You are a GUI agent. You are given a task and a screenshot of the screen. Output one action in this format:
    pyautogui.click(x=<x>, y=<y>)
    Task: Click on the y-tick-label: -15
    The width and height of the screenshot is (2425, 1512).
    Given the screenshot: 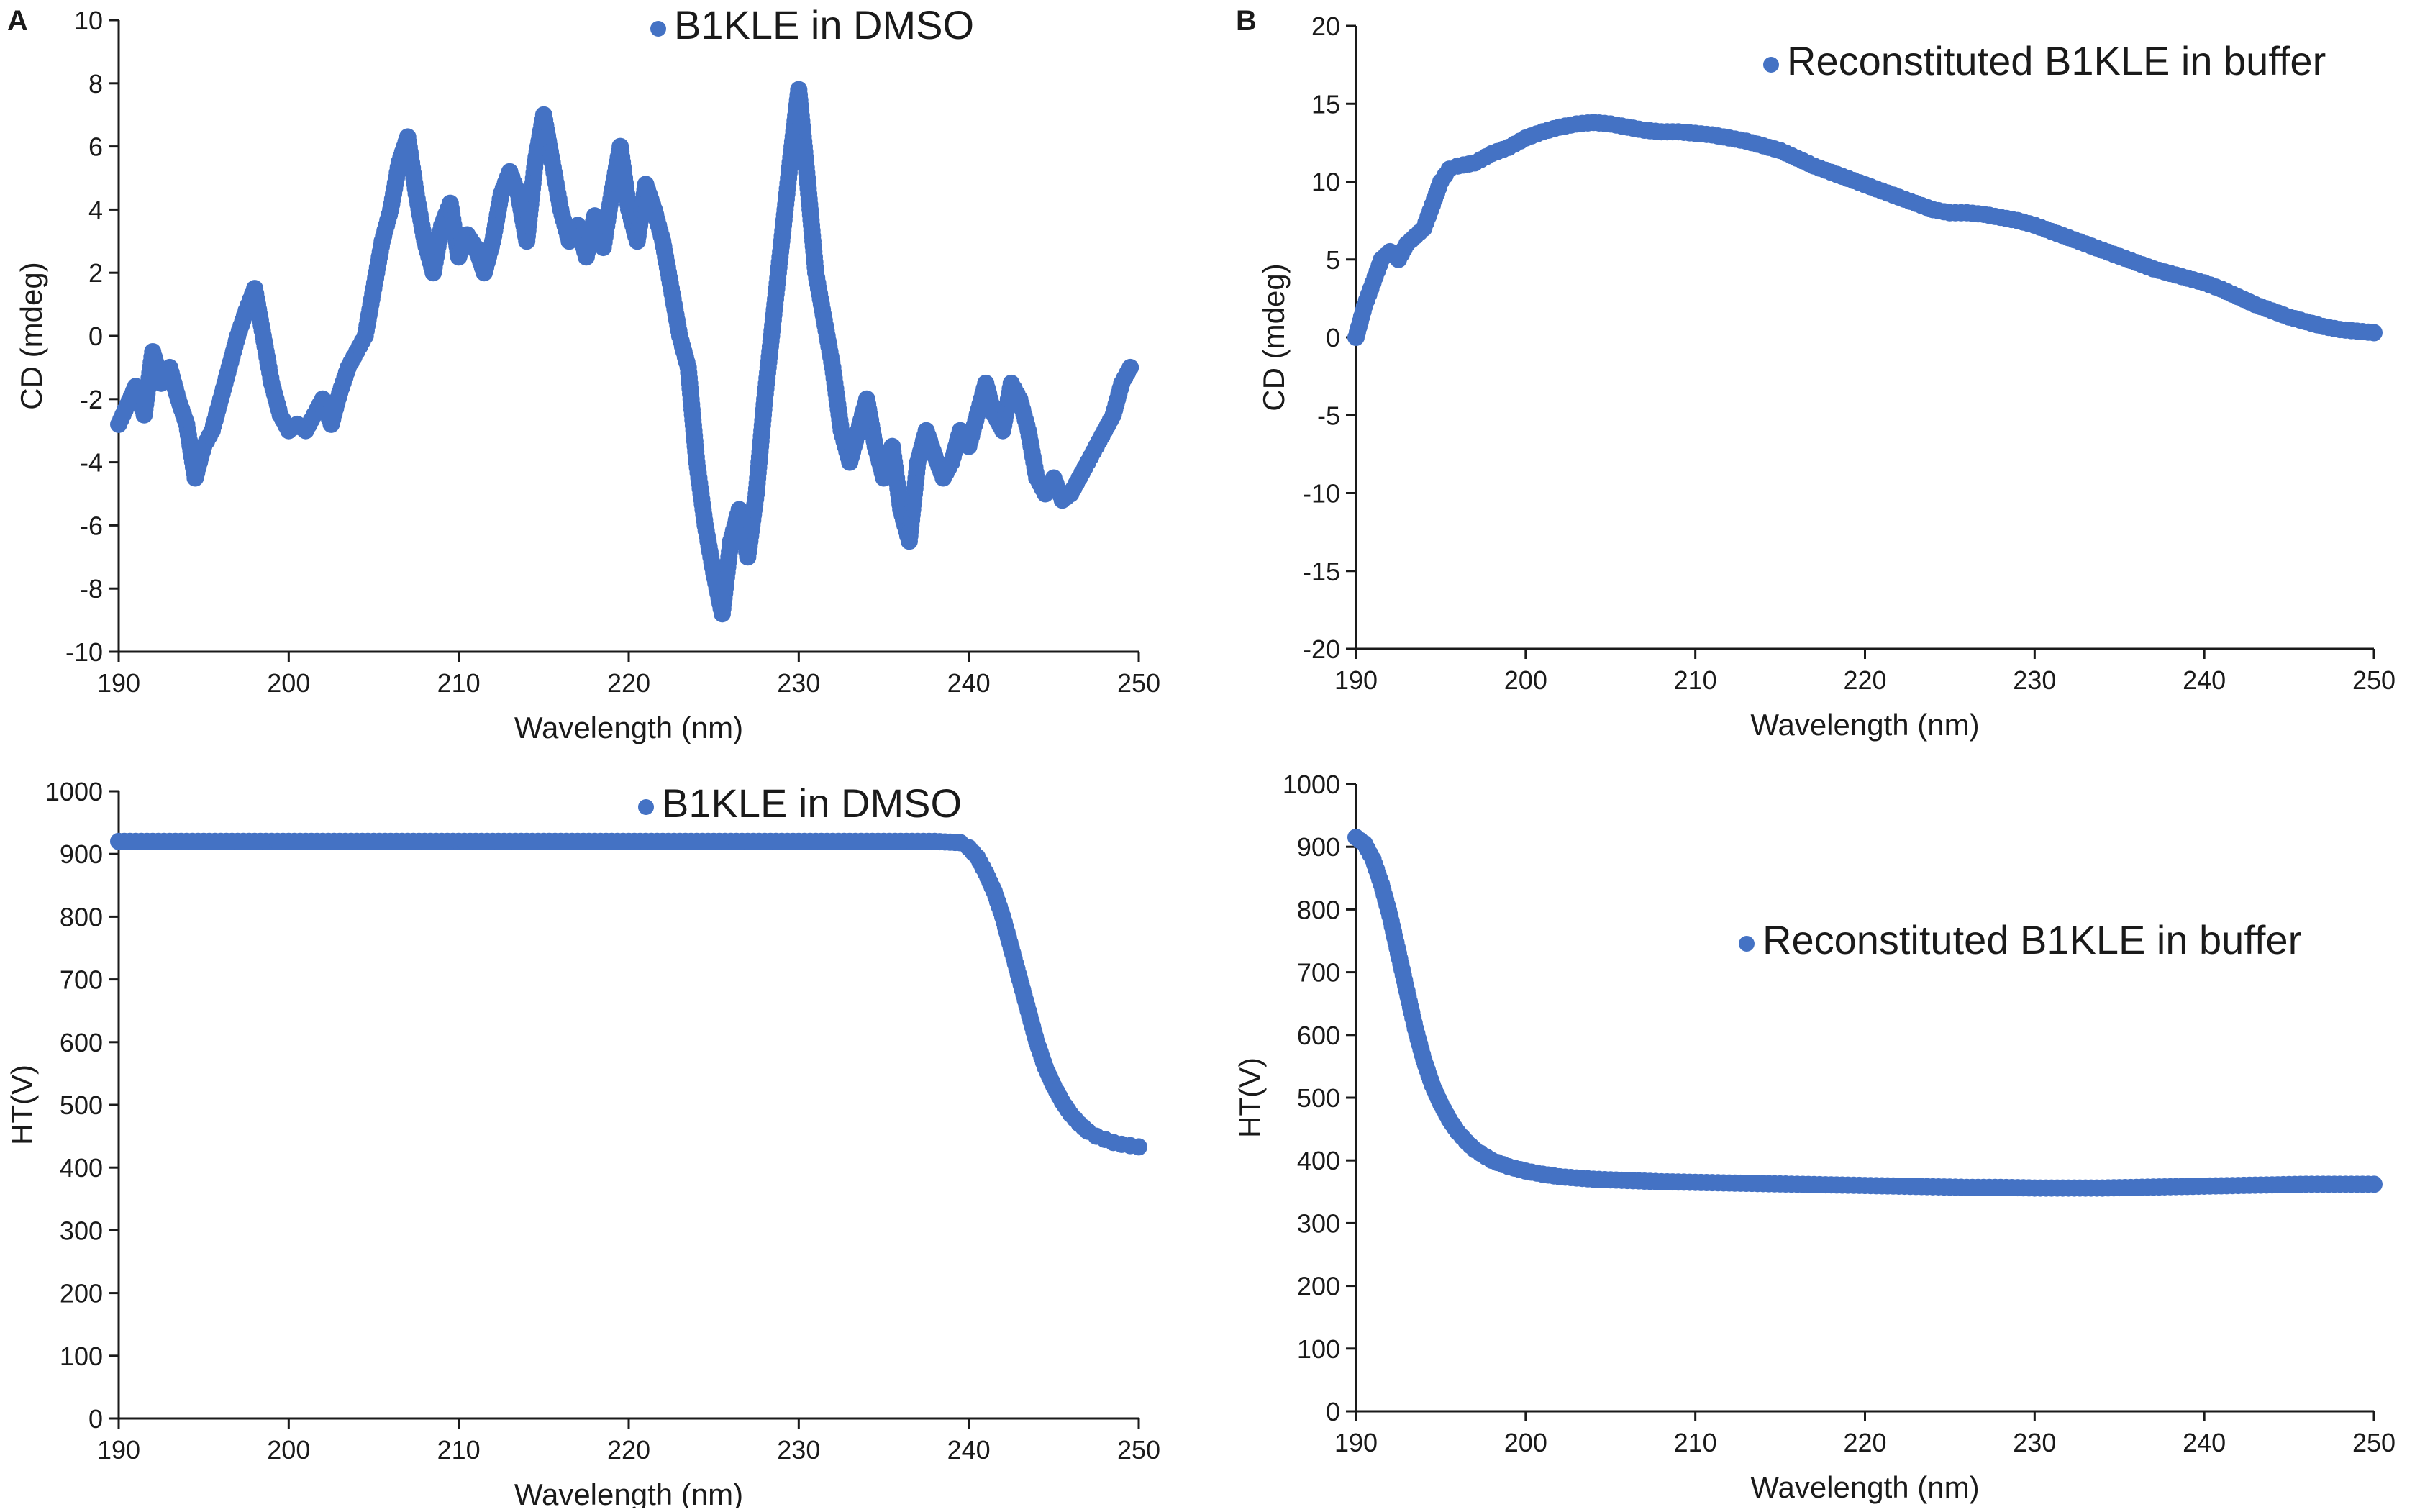 What is the action you would take?
    pyautogui.click(x=1321, y=571)
    